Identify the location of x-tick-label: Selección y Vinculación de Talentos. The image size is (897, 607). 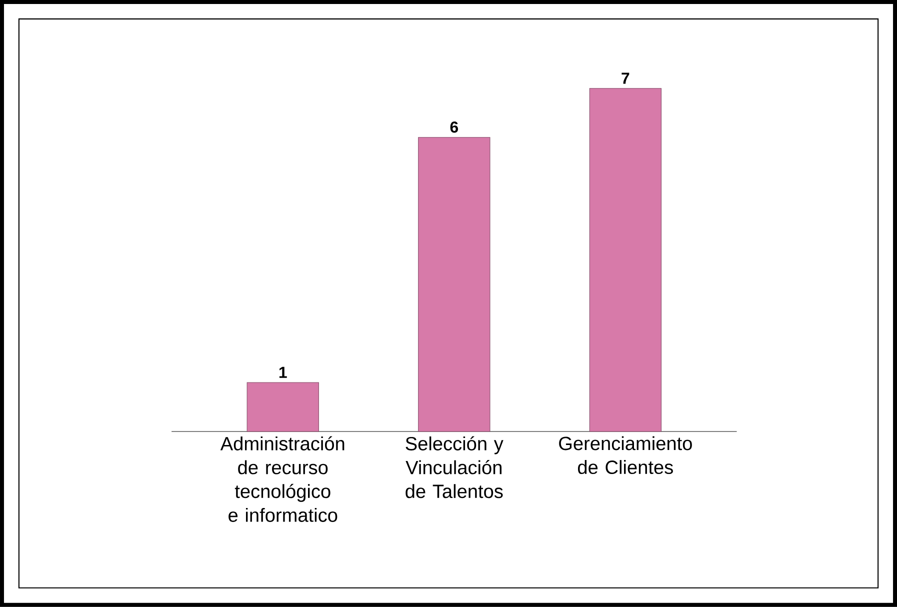
(455, 467).